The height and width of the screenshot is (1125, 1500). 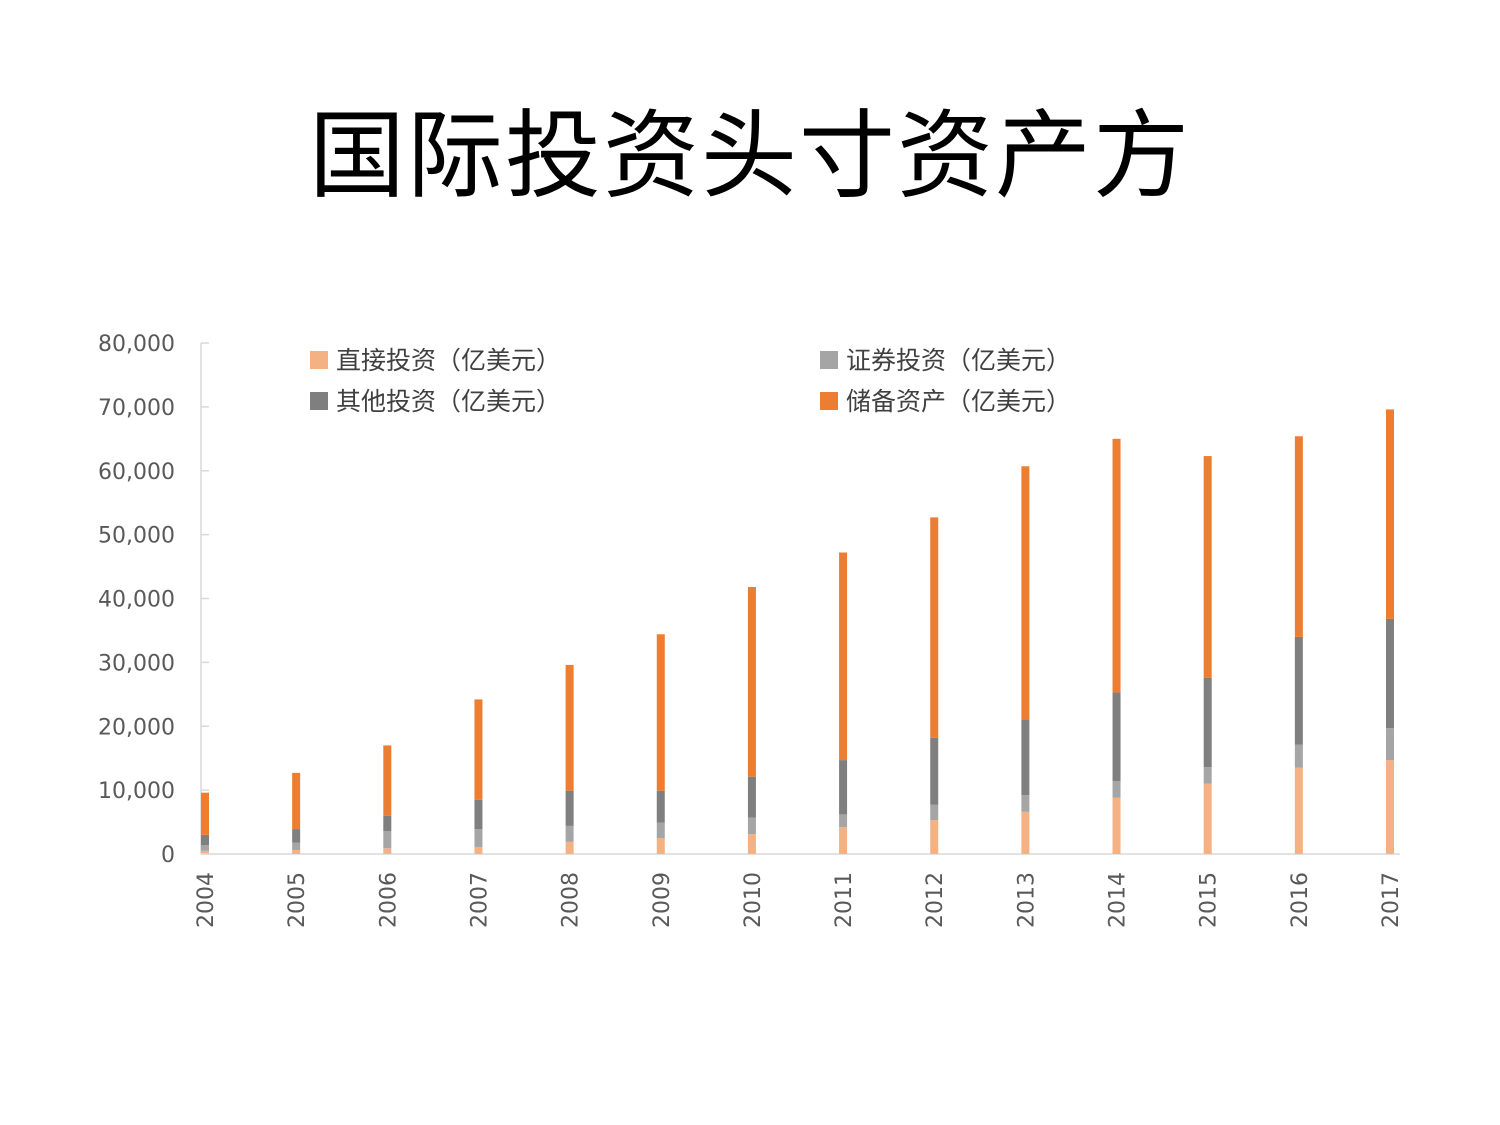 What do you see at coordinates (1298, 756) in the screenshot?
I see `bar-segment-2016-s1` at bounding box center [1298, 756].